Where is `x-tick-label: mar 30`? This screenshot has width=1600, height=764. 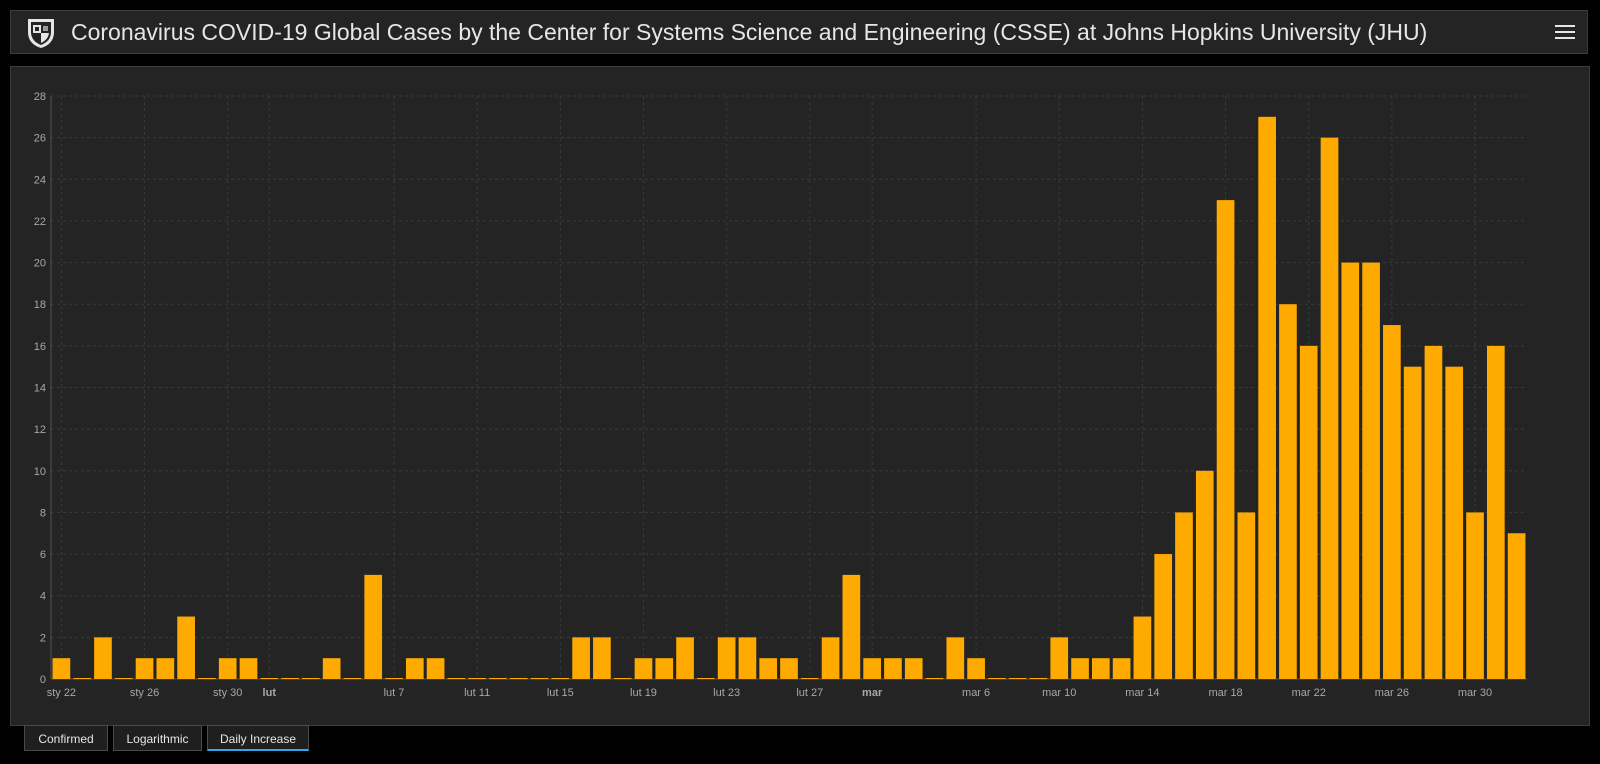 x-tick-label: mar 30 is located at coordinates (1475, 693).